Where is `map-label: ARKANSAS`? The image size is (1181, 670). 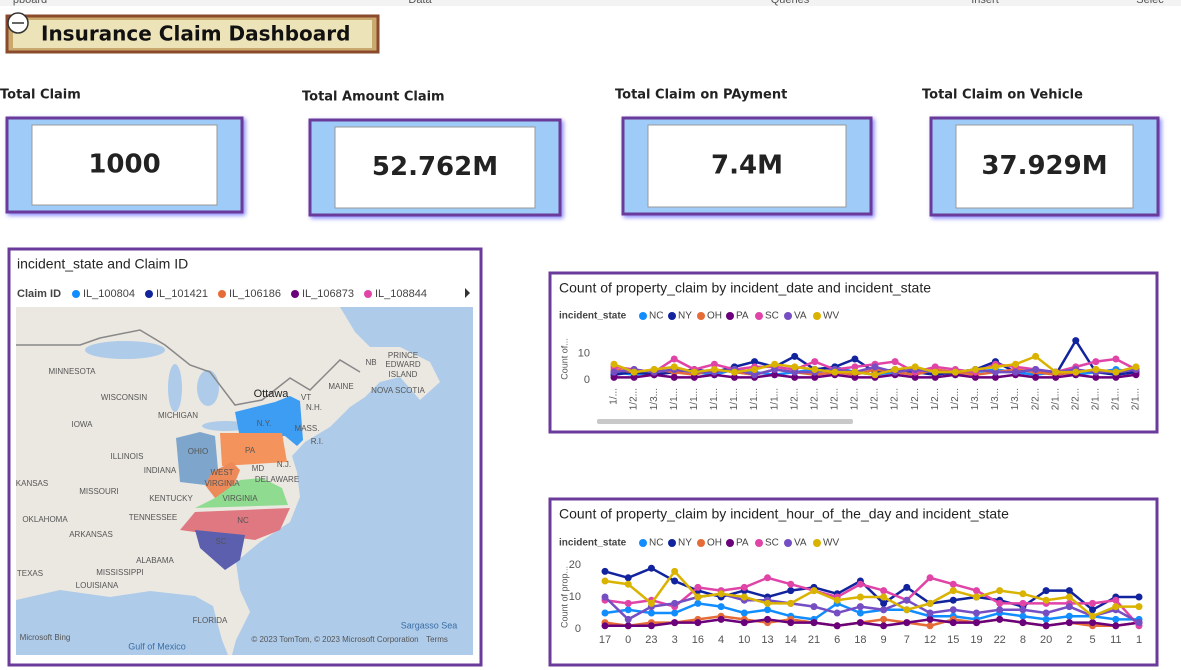
map-label: ARKANSAS is located at coordinates (91, 534).